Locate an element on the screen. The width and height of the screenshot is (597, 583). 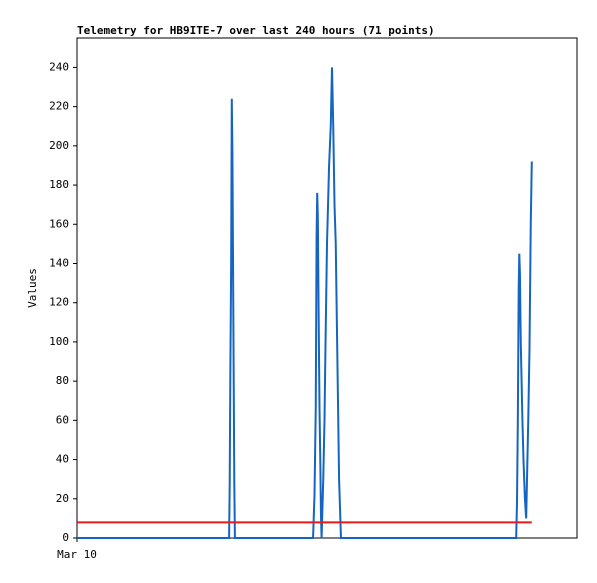
x-tick-label: Mar 10 is located at coordinates (77, 554).